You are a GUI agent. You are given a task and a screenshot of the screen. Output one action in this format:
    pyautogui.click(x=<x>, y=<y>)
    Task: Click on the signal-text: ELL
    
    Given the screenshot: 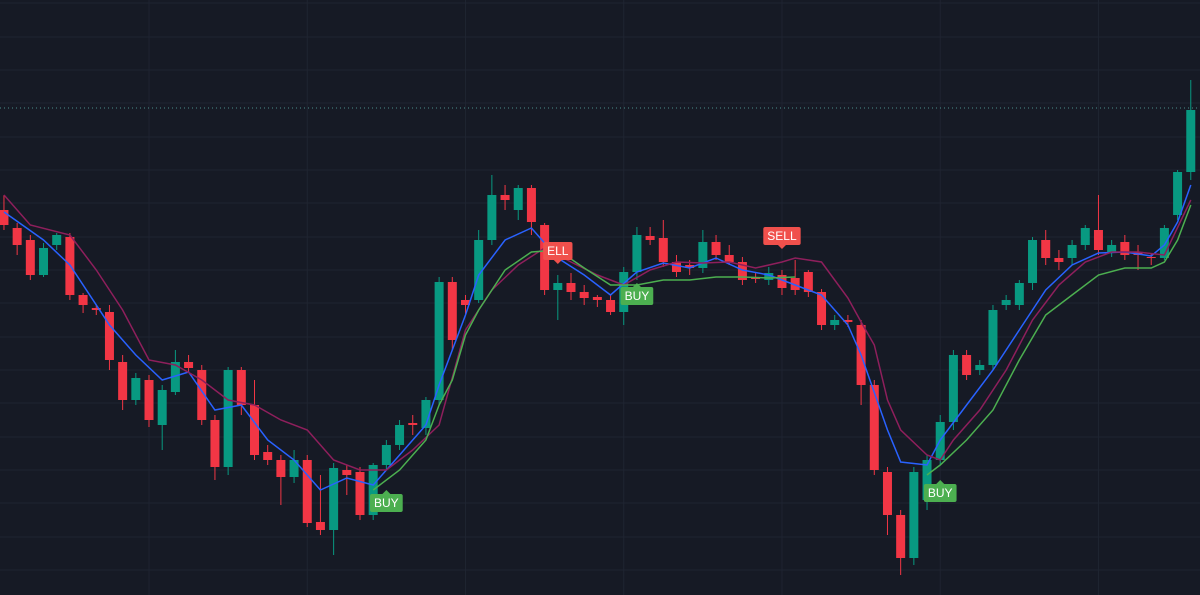 What is the action you would take?
    pyautogui.click(x=558, y=251)
    